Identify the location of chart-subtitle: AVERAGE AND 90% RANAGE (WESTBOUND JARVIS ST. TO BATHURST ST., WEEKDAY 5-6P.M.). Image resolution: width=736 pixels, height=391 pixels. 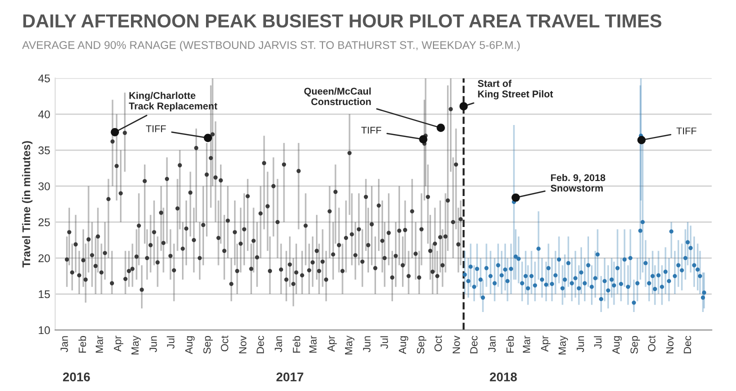
(271, 46).